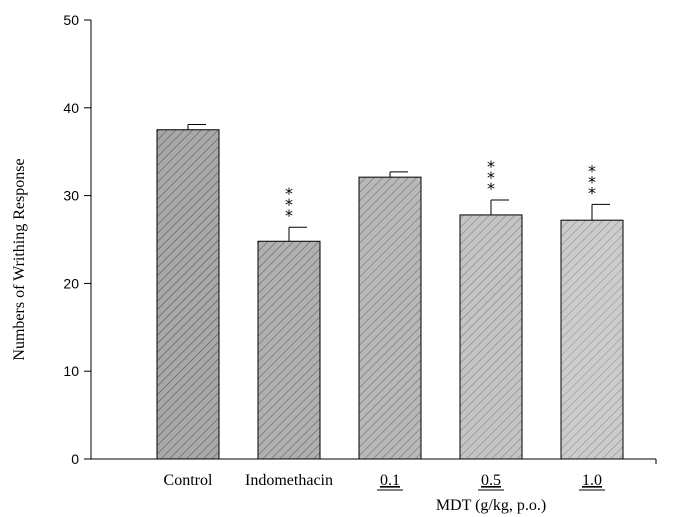 This screenshot has width=688, height=517. Describe the element at coordinates (491, 177) in the screenshot. I see `significance-marker-3: * * *` at that location.